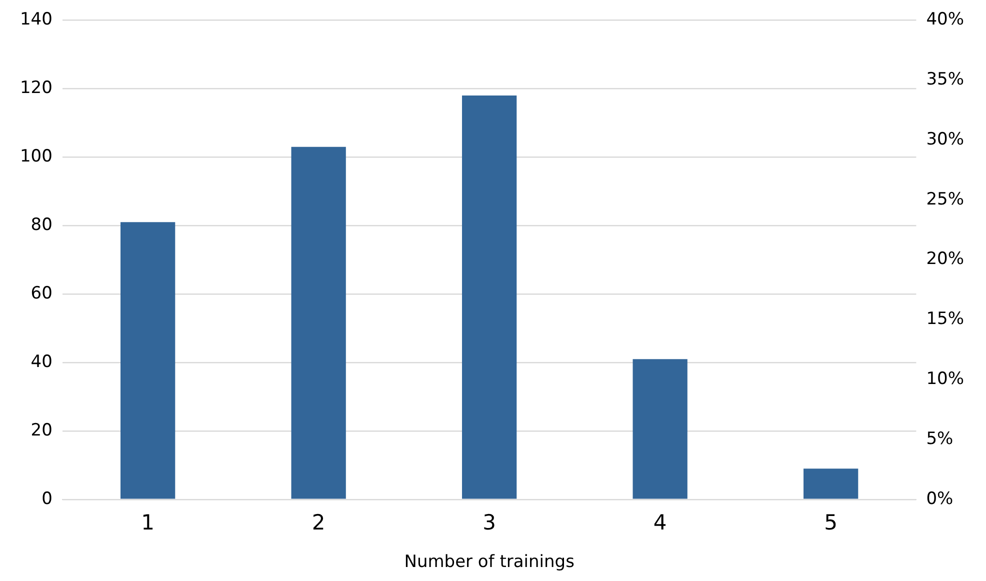 This screenshot has width=986, height=581. What do you see at coordinates (148, 522) in the screenshot?
I see `x-tick-label: 1` at bounding box center [148, 522].